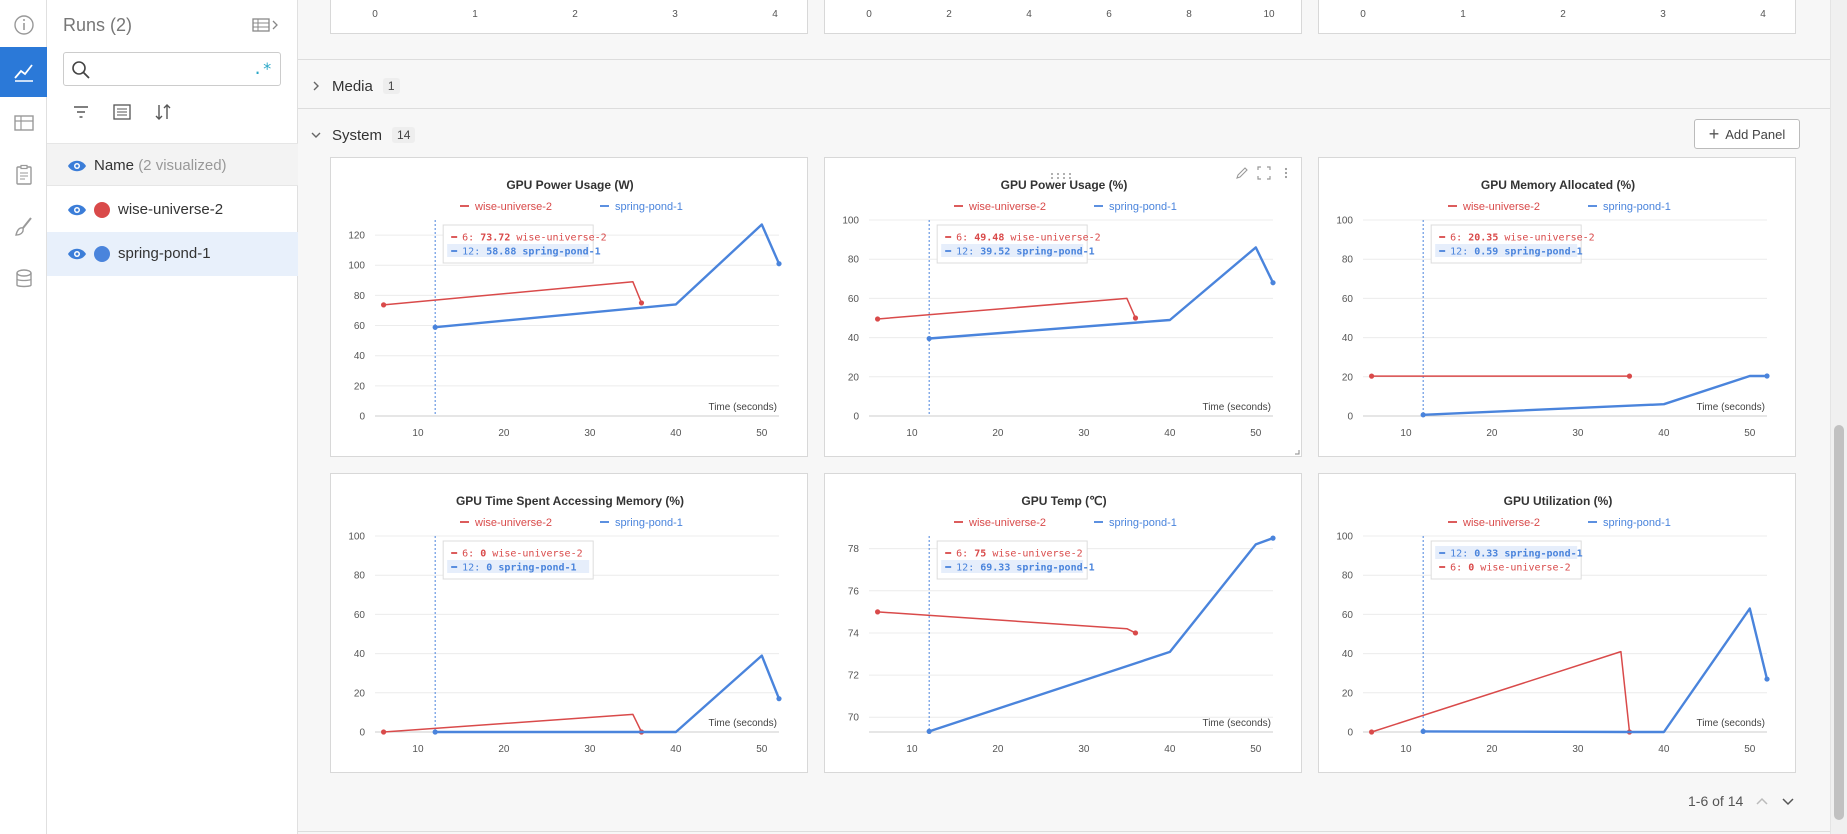 This screenshot has width=1847, height=834. I want to click on clipboard-icon, so click(23, 175).